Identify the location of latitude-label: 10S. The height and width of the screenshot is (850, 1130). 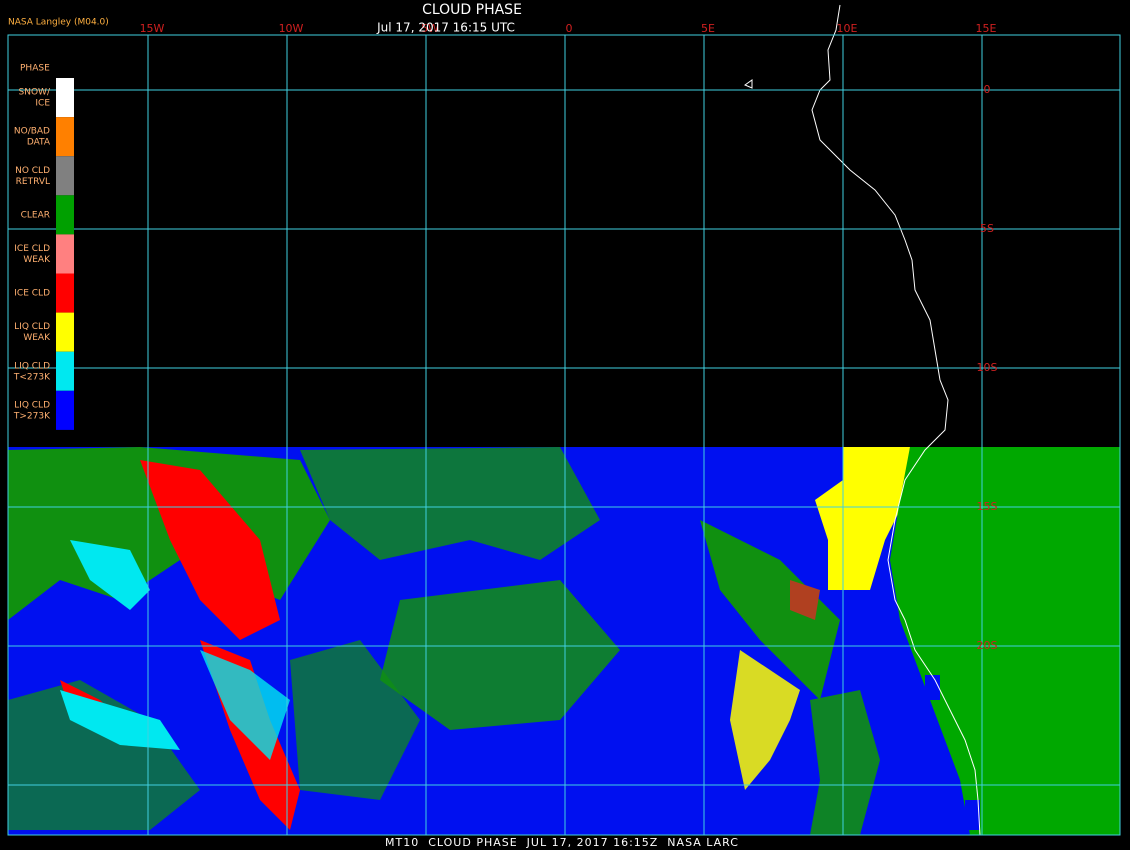
(987, 367).